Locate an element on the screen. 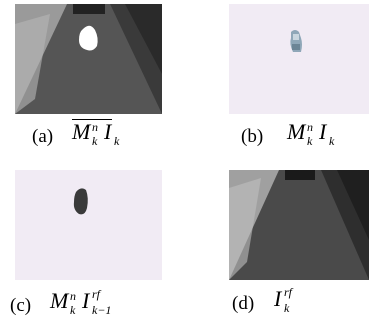 The image size is (373, 331). panel-a-image is located at coordinates (88, 59).